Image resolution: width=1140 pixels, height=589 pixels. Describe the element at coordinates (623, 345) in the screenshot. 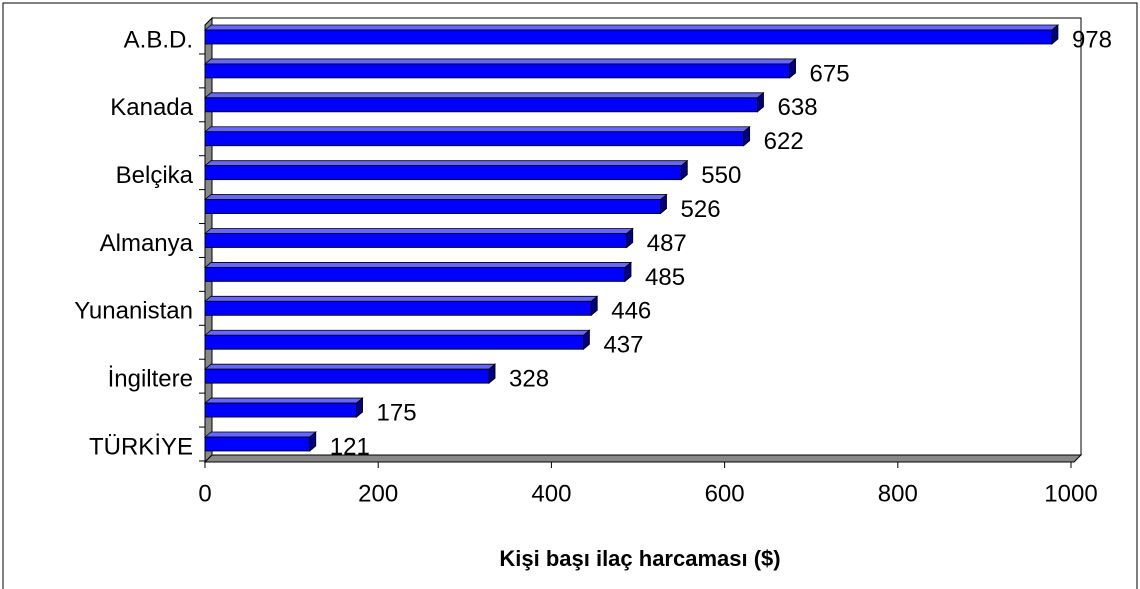

I see `data-label: 437` at that location.